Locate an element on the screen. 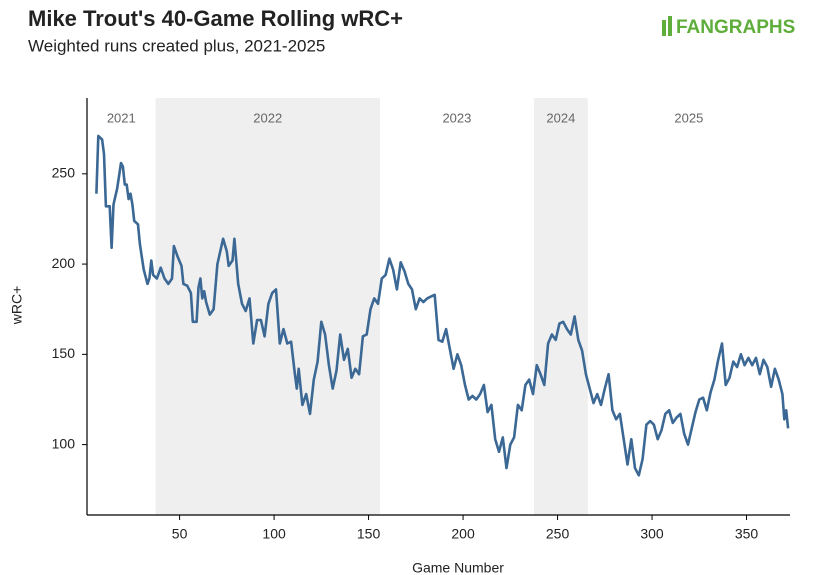  x-axis-label: Game Number is located at coordinates (458, 567).